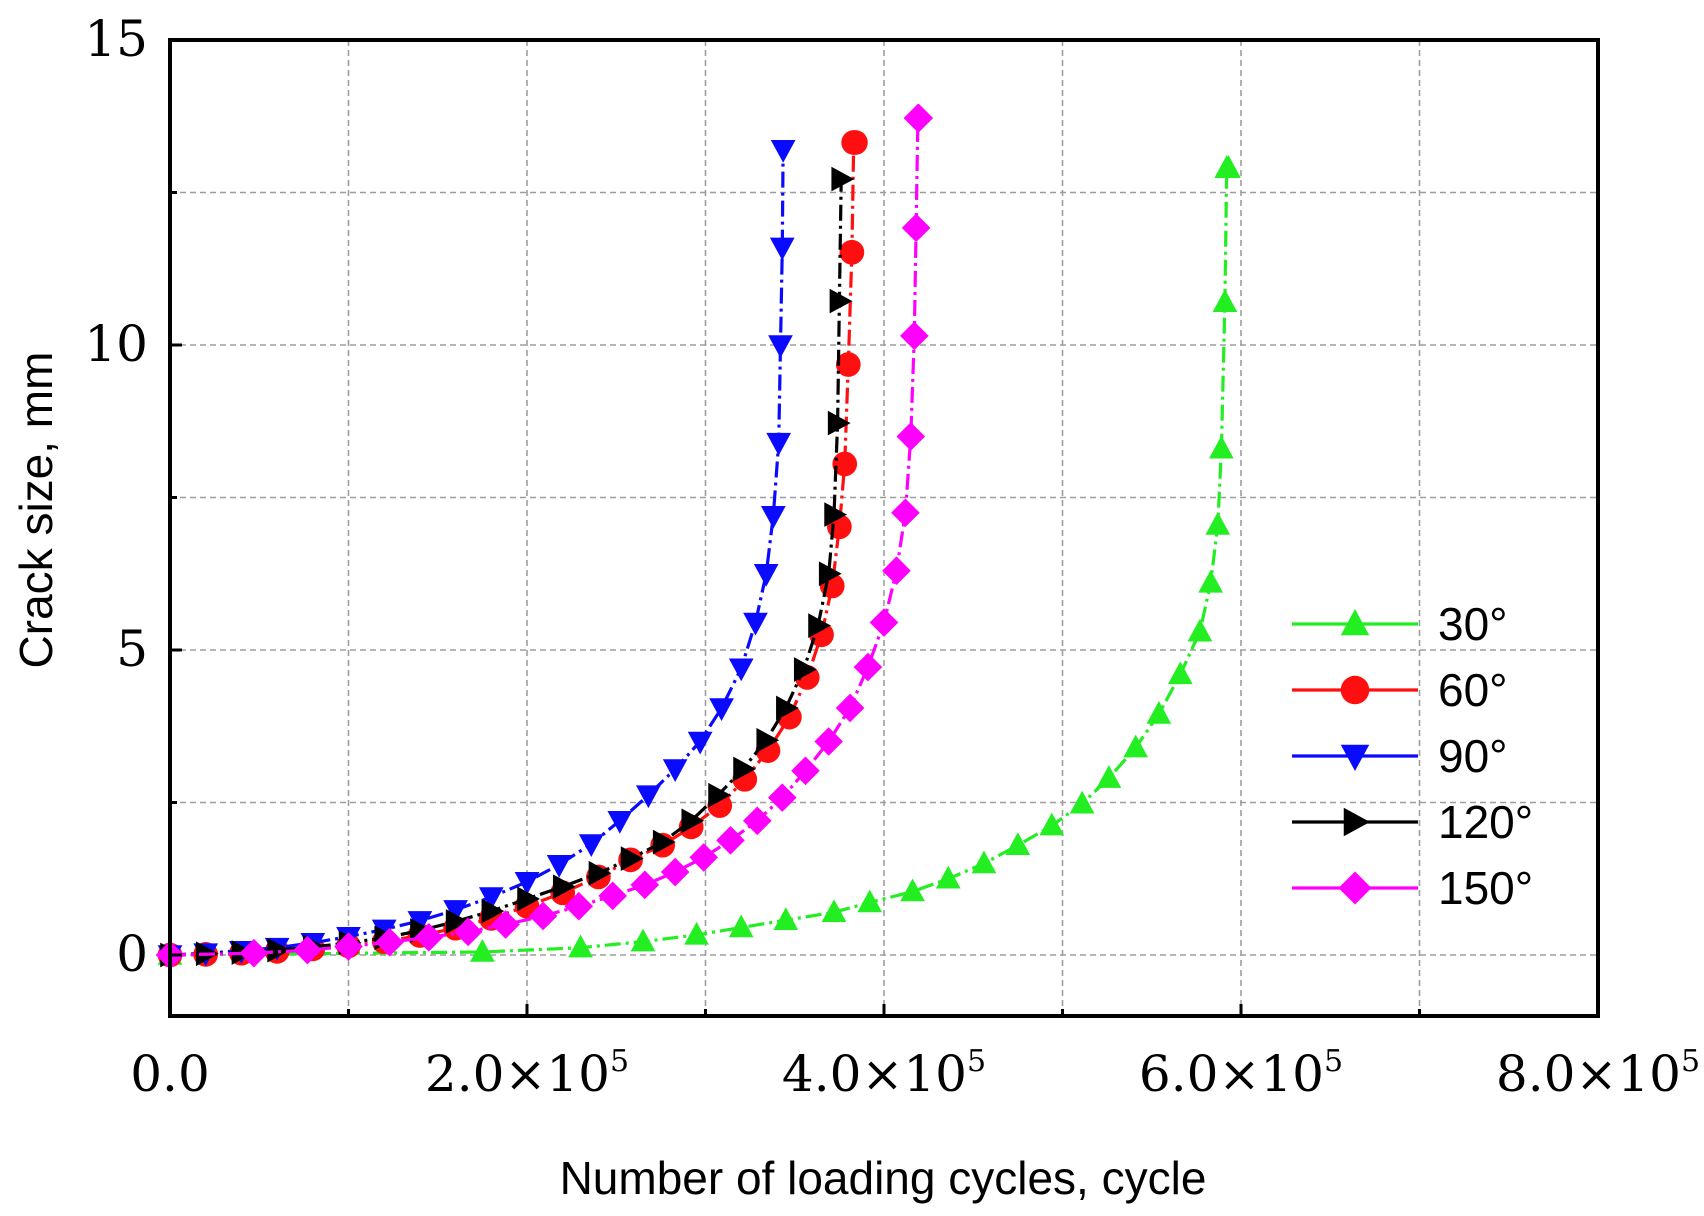 The image size is (1704, 1216). What do you see at coordinates (1473, 624) in the screenshot?
I see `legend-label: 30°` at bounding box center [1473, 624].